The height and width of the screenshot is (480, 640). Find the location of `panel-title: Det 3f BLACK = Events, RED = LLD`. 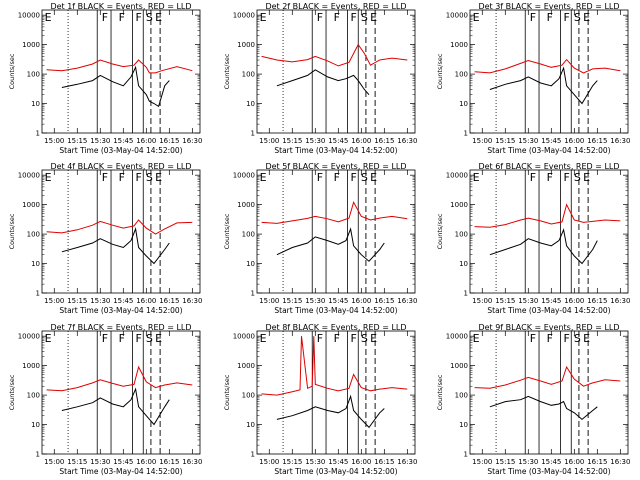

panel-title: Det 3f BLACK = Events, RED = LLD is located at coordinates (548, 6).